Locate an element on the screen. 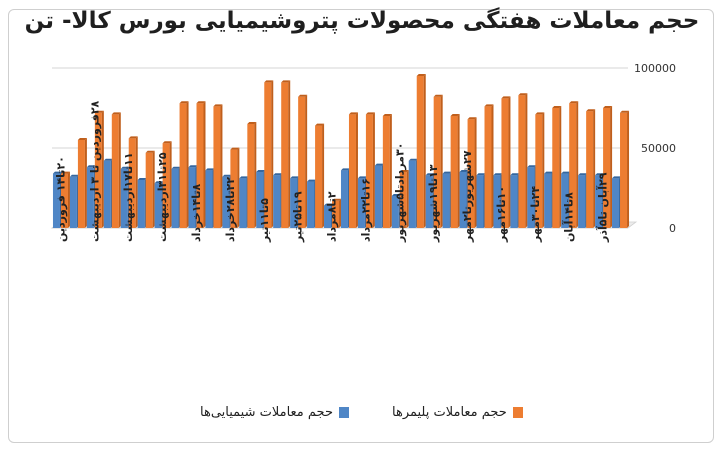  legend-label-chemicals: حجم معاملات شیمیایی‌ها is located at coordinates (266, 412).